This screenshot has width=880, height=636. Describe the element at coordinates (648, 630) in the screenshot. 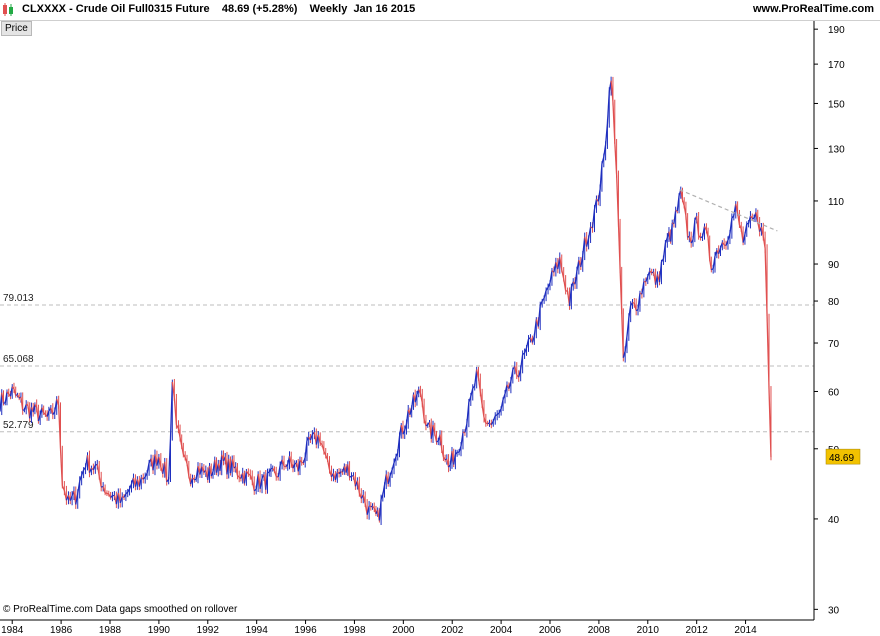

I see `x-tick-label-13: 2010` at that location.